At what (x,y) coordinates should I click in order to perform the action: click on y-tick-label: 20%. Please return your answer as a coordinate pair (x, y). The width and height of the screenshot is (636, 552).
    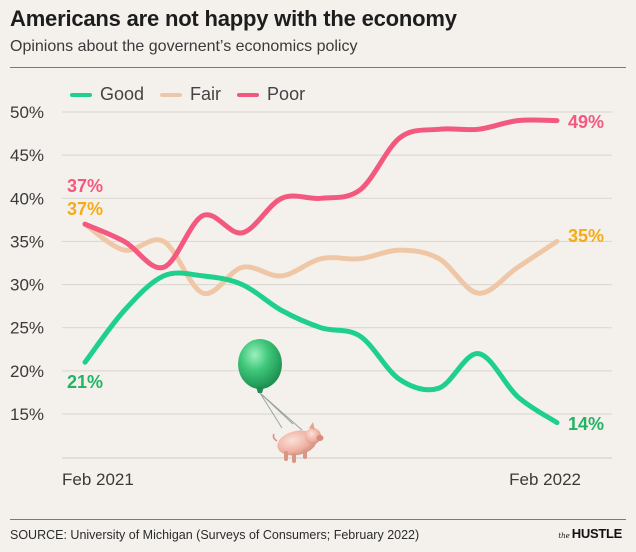
    Looking at the image, I should click on (27, 371).